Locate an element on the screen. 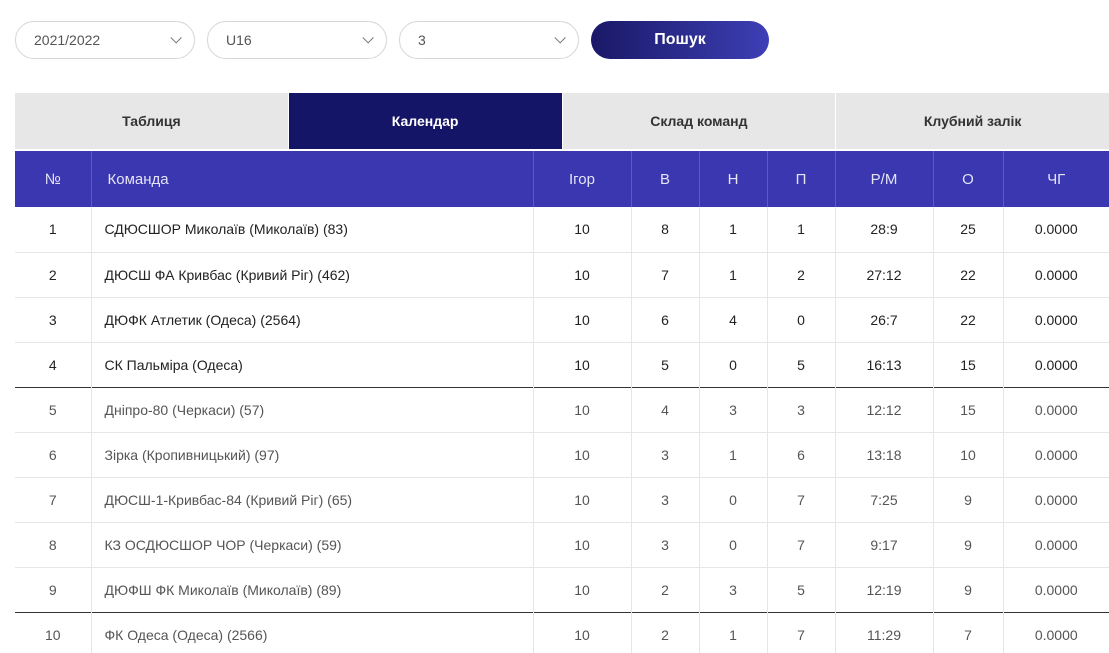 The width and height of the screenshot is (1109, 653). header-chg: ЧГ is located at coordinates (1056, 179).